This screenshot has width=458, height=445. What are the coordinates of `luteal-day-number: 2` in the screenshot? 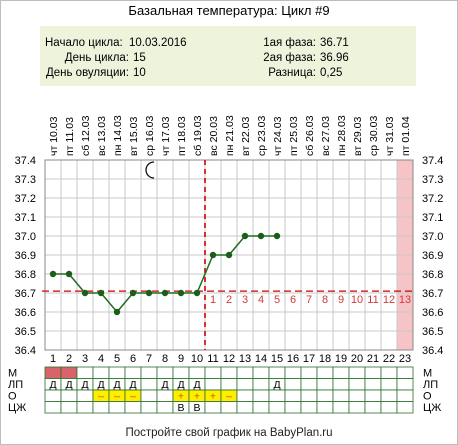 It's located at (229, 300).